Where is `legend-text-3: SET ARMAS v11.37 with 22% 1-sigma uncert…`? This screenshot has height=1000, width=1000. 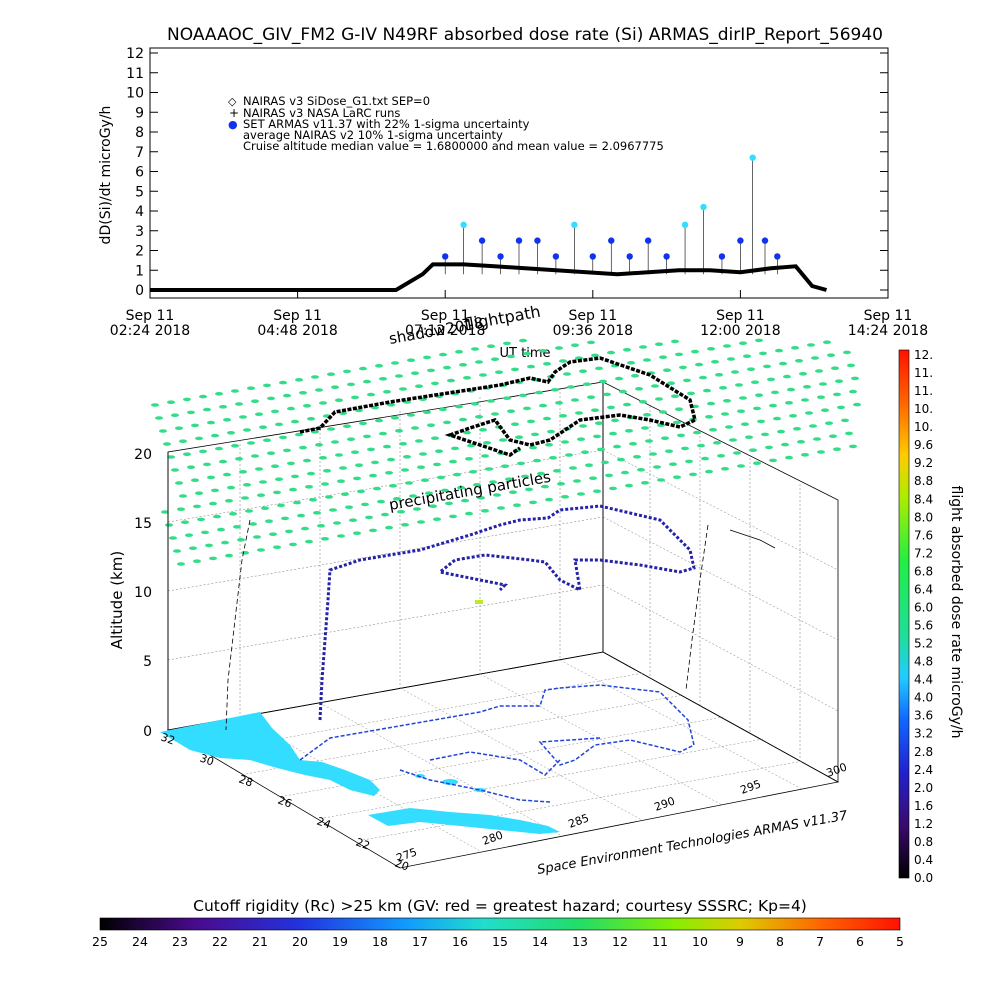 legend-text-3: SET ARMAS v11.37 with 22% 1-sigma uncert… is located at coordinates (386, 124).